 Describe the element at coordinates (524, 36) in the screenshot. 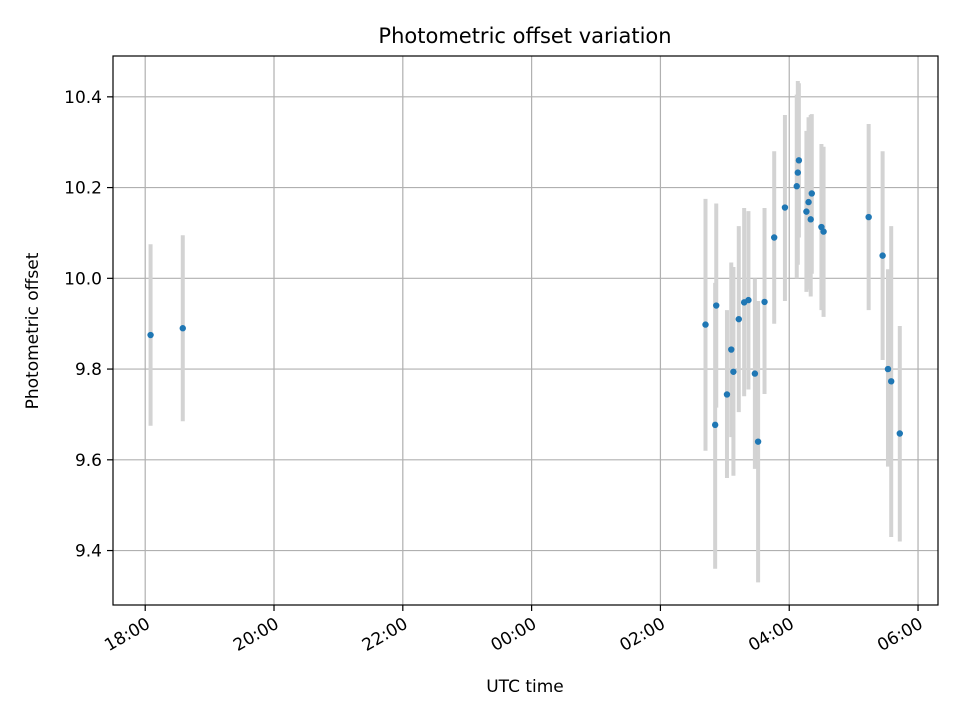

I see `chart-title: Photometric offset variation` at that location.